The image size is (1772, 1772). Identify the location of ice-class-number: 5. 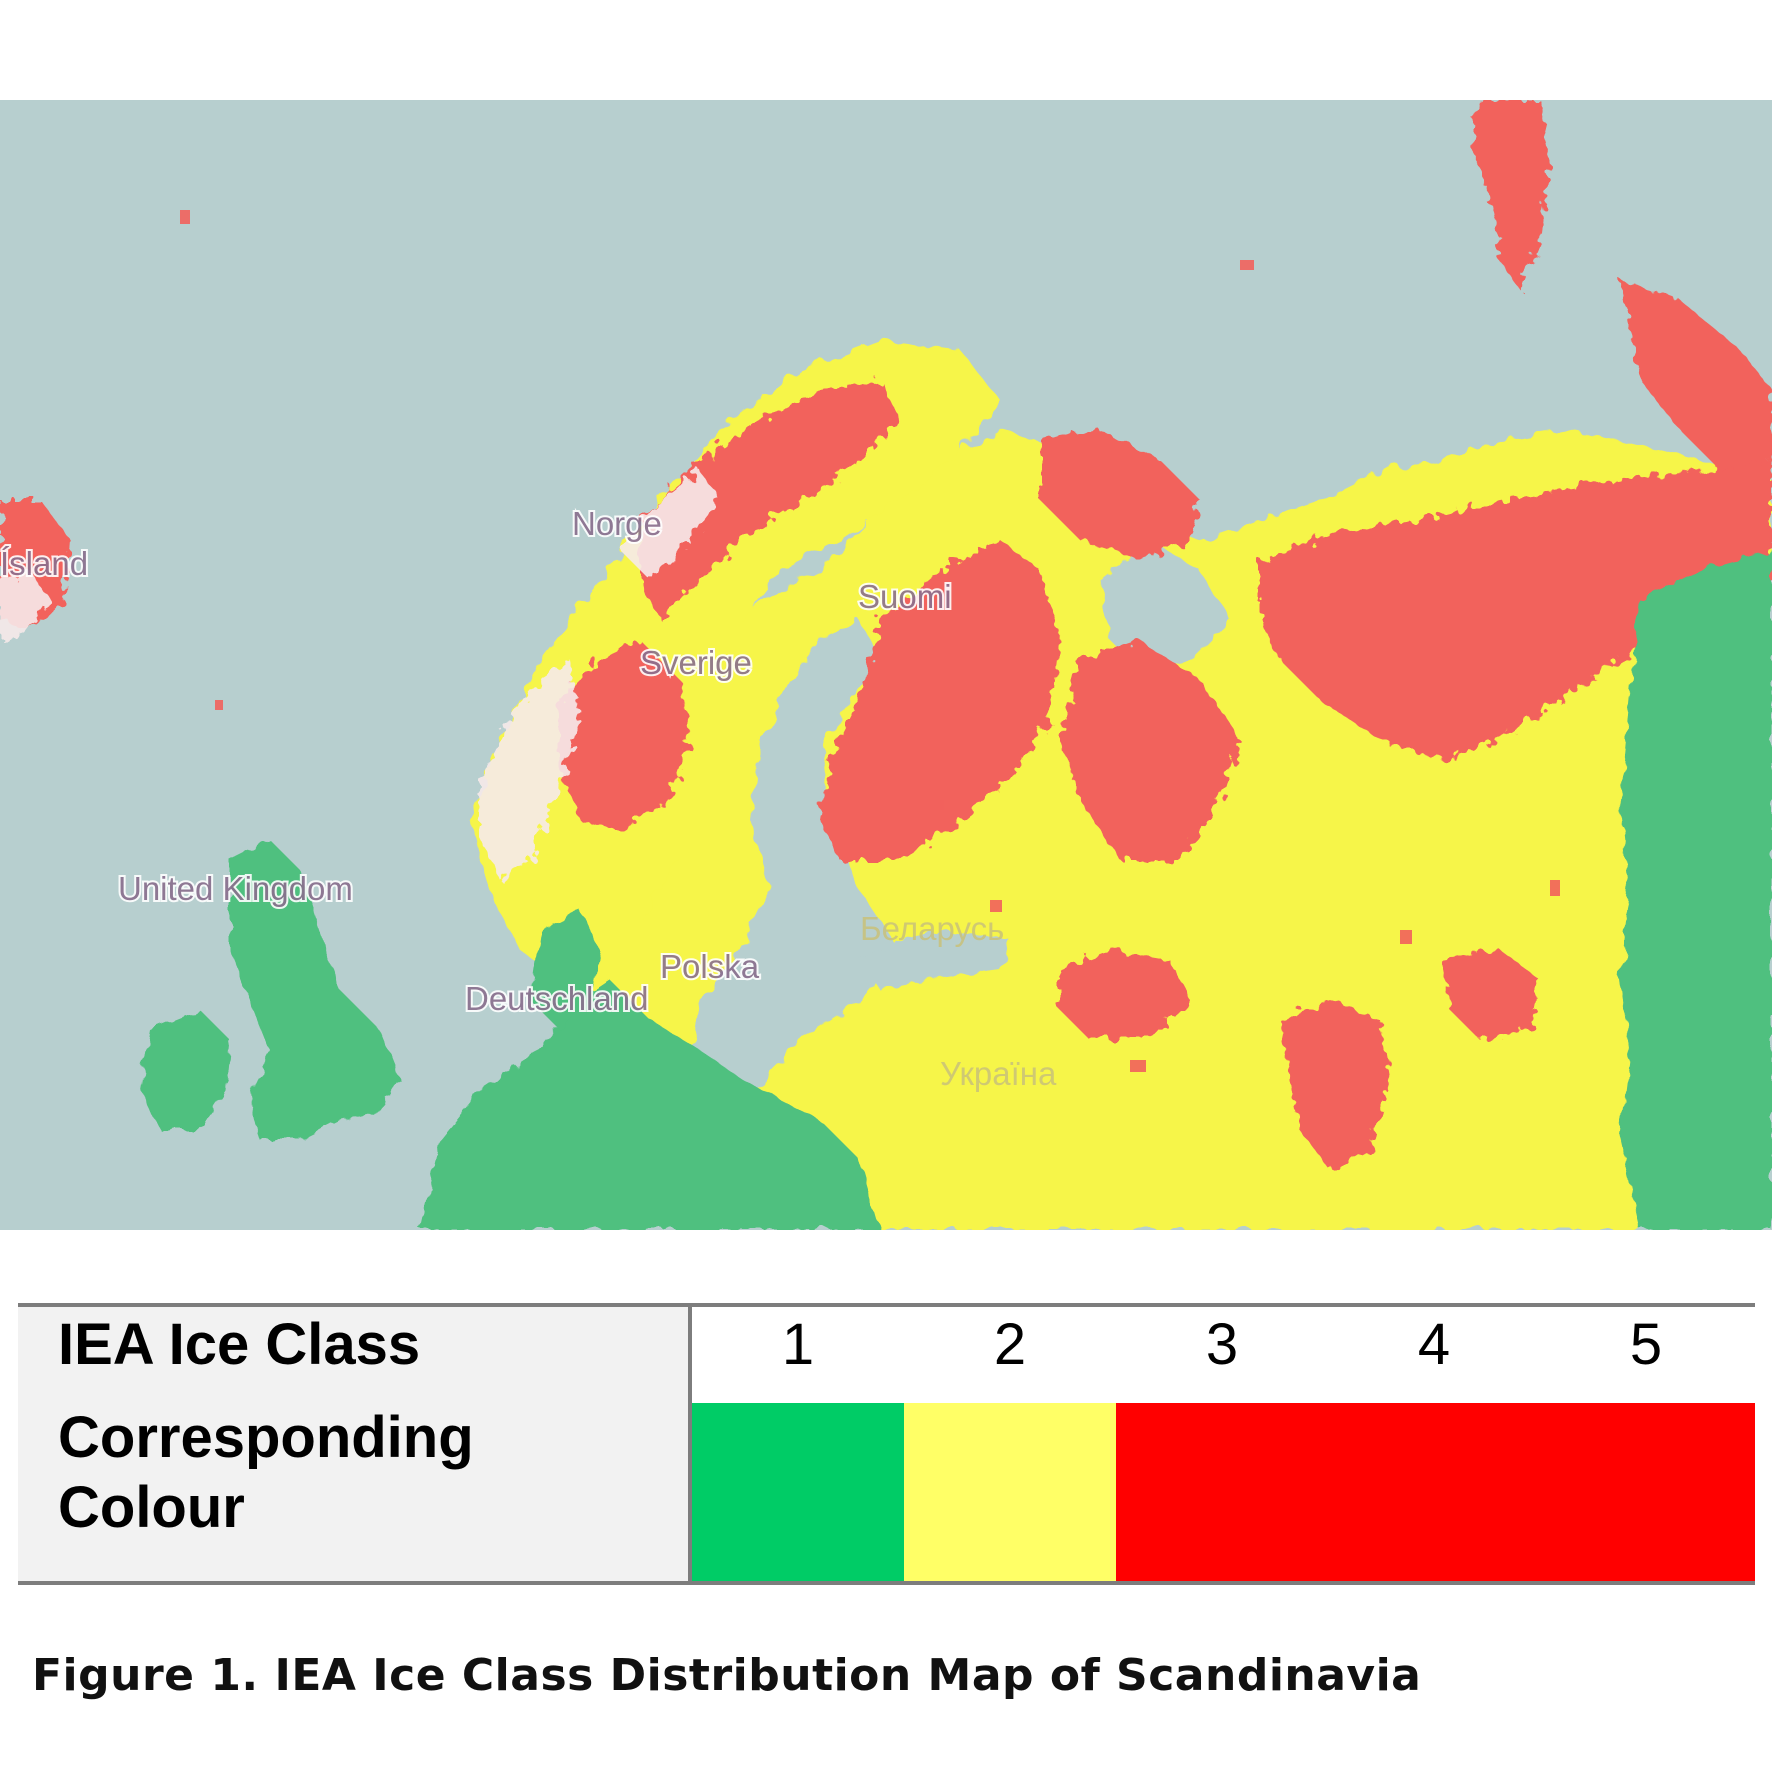
(1646, 1344).